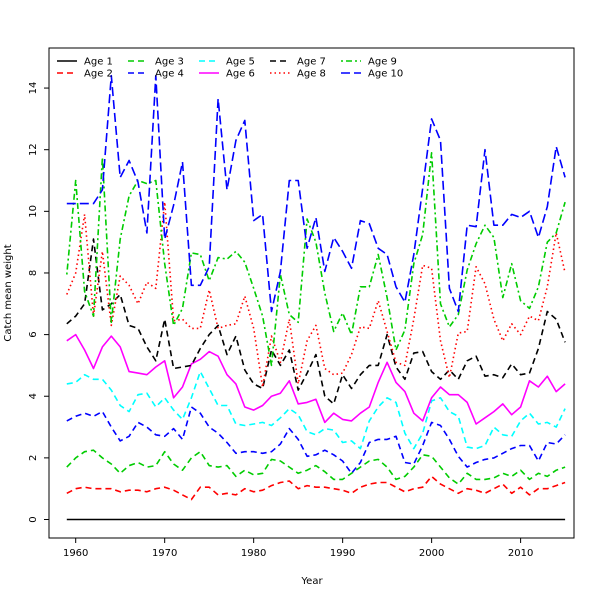 Image resolution: width=600 pixels, height=600 pixels. What do you see at coordinates (169, 74) in the screenshot?
I see `legend-label-age-4: Age 4` at bounding box center [169, 74].